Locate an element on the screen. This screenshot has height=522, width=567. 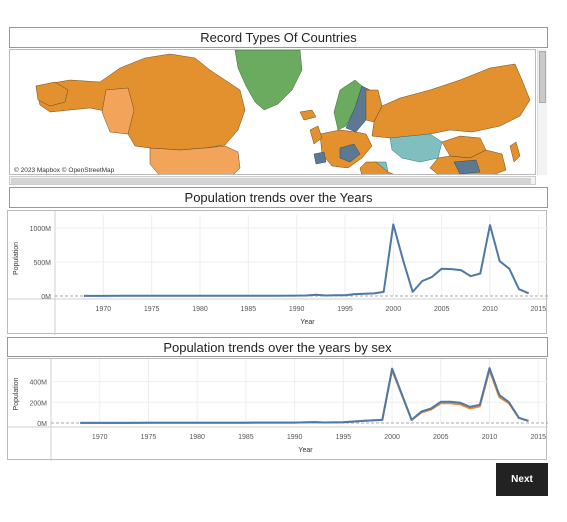
chart1-title: Population trends over the Years is located at coordinates (278, 197).